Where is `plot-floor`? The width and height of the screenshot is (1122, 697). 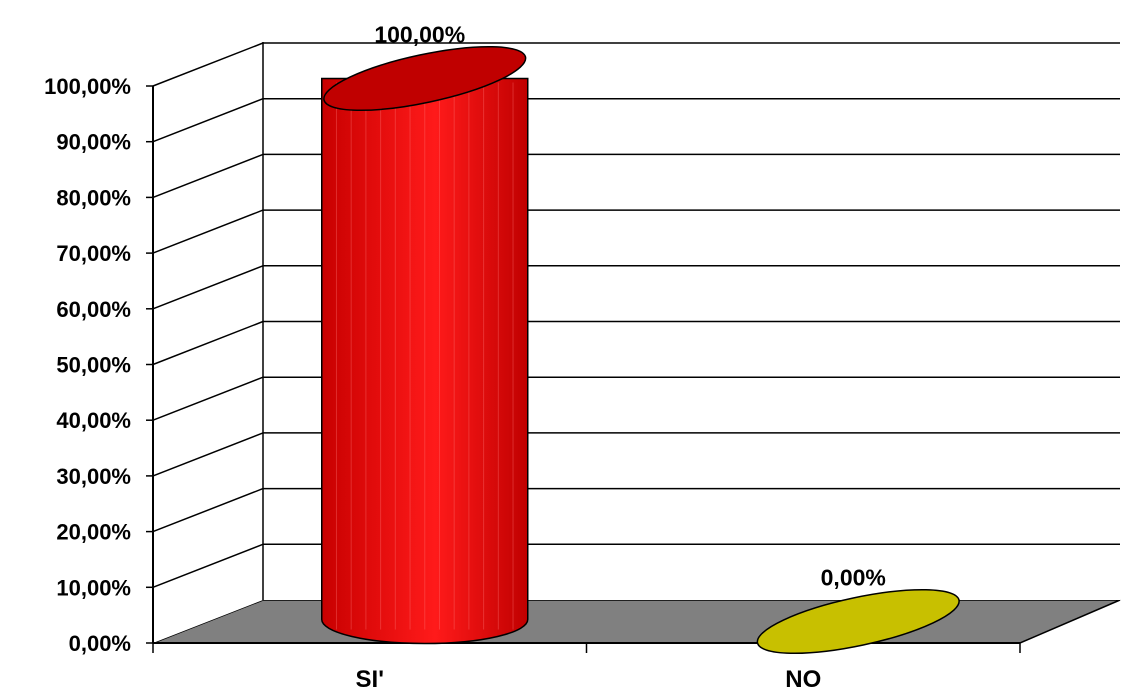 plot-floor is located at coordinates (636, 621).